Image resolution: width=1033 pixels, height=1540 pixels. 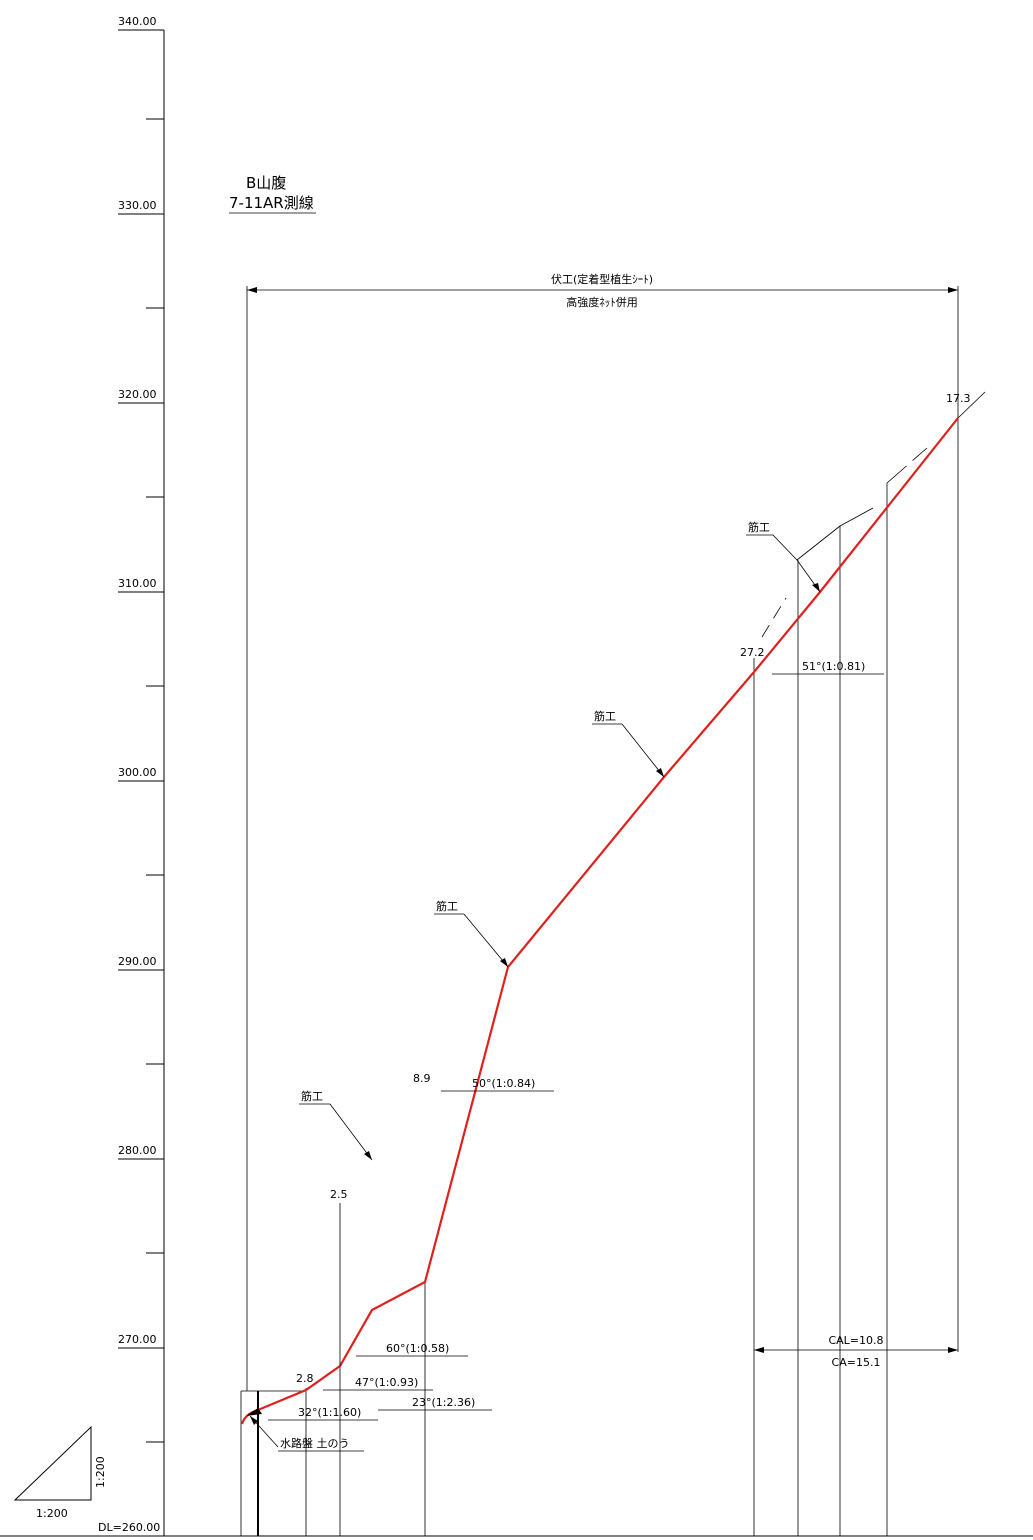 I want to click on cover-work-label: 伏工(定着型植生ｼｰﾄ), so click(x=602, y=279).